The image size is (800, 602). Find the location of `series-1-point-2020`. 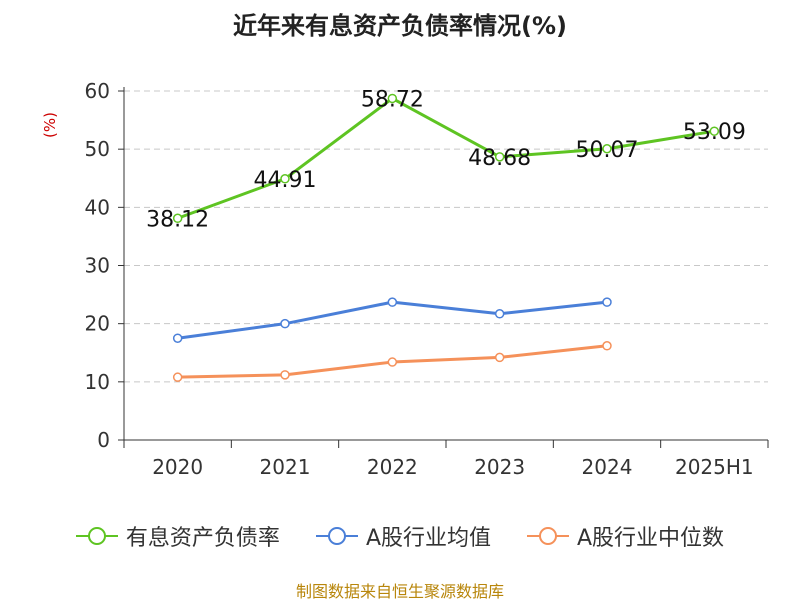

series-1-point-2020 is located at coordinates (177, 338).